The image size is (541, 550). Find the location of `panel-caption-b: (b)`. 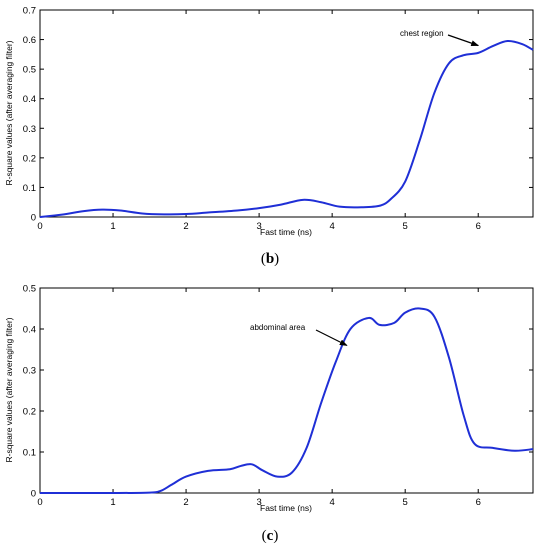

panel-caption-b: (b) is located at coordinates (270, 259).